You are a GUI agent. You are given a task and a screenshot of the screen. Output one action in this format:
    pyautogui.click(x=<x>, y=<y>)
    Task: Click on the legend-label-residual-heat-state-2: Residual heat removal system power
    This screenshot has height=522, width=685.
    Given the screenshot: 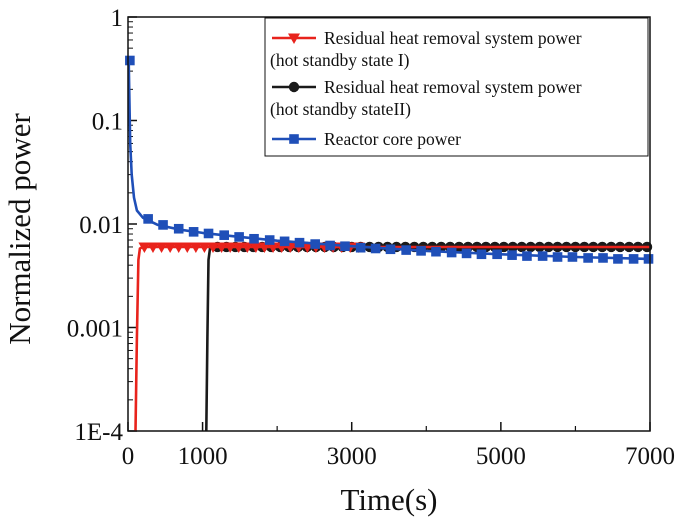 What is the action you would take?
    pyautogui.click(x=453, y=87)
    